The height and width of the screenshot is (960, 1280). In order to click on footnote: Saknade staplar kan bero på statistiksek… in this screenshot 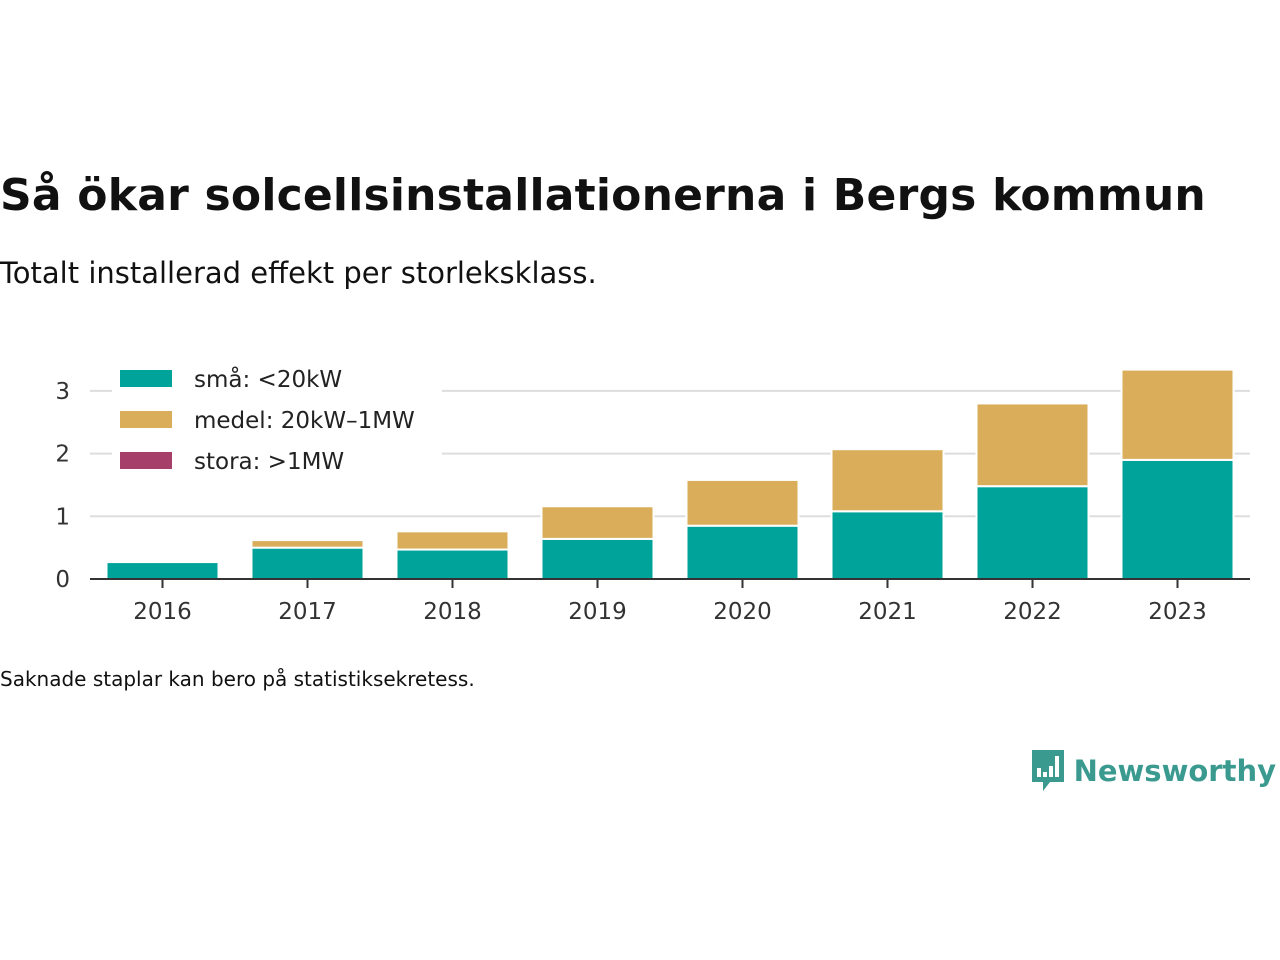, I will do `click(237, 679)`.